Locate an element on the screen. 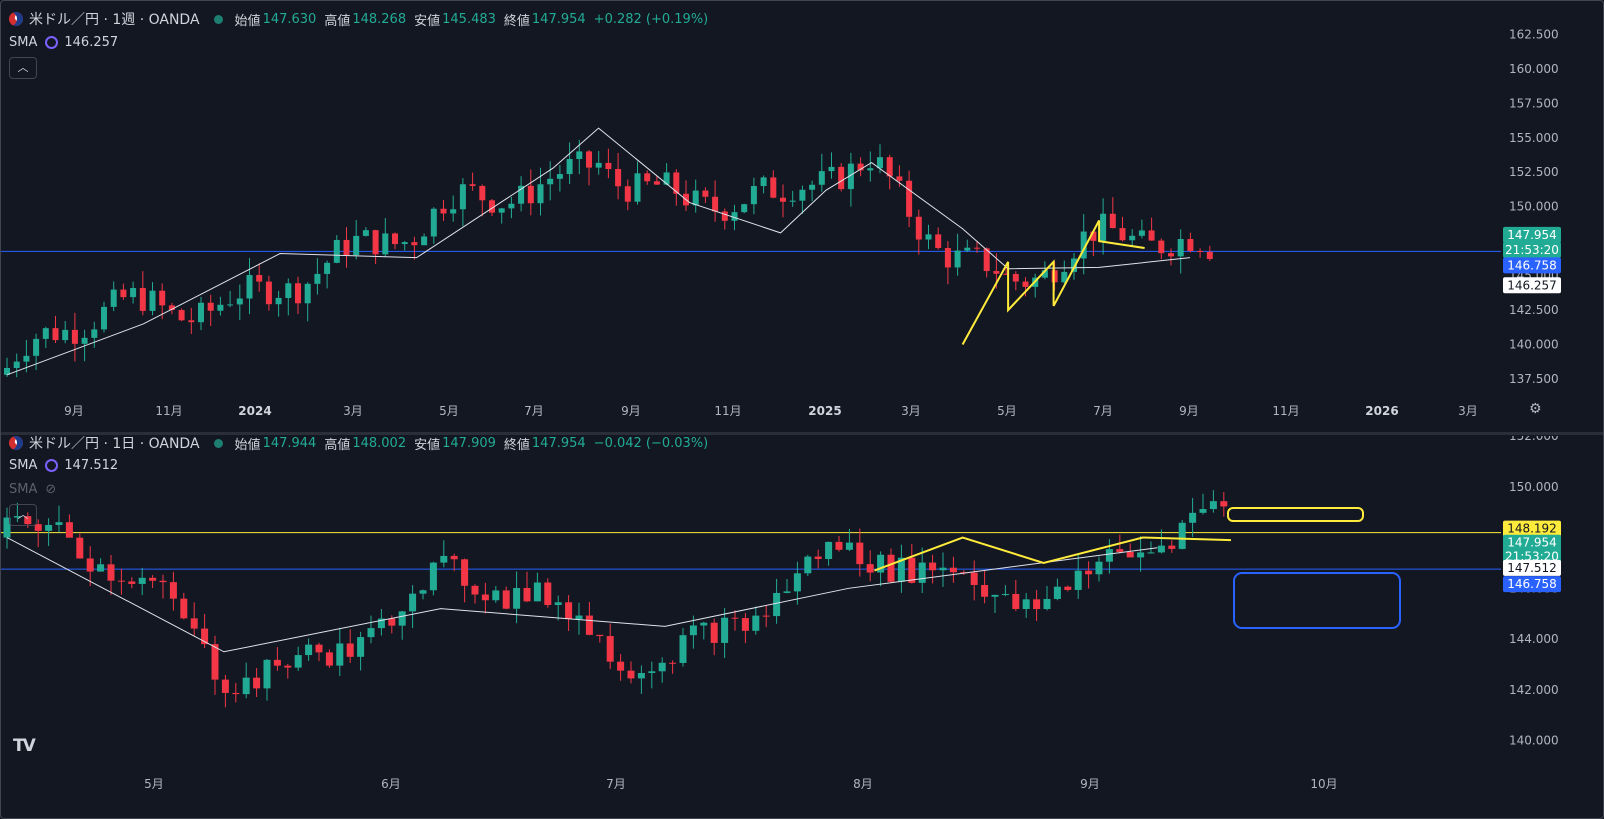 The width and height of the screenshot is (1604, 819). x-tick-label: 6月 is located at coordinates (391, 784).